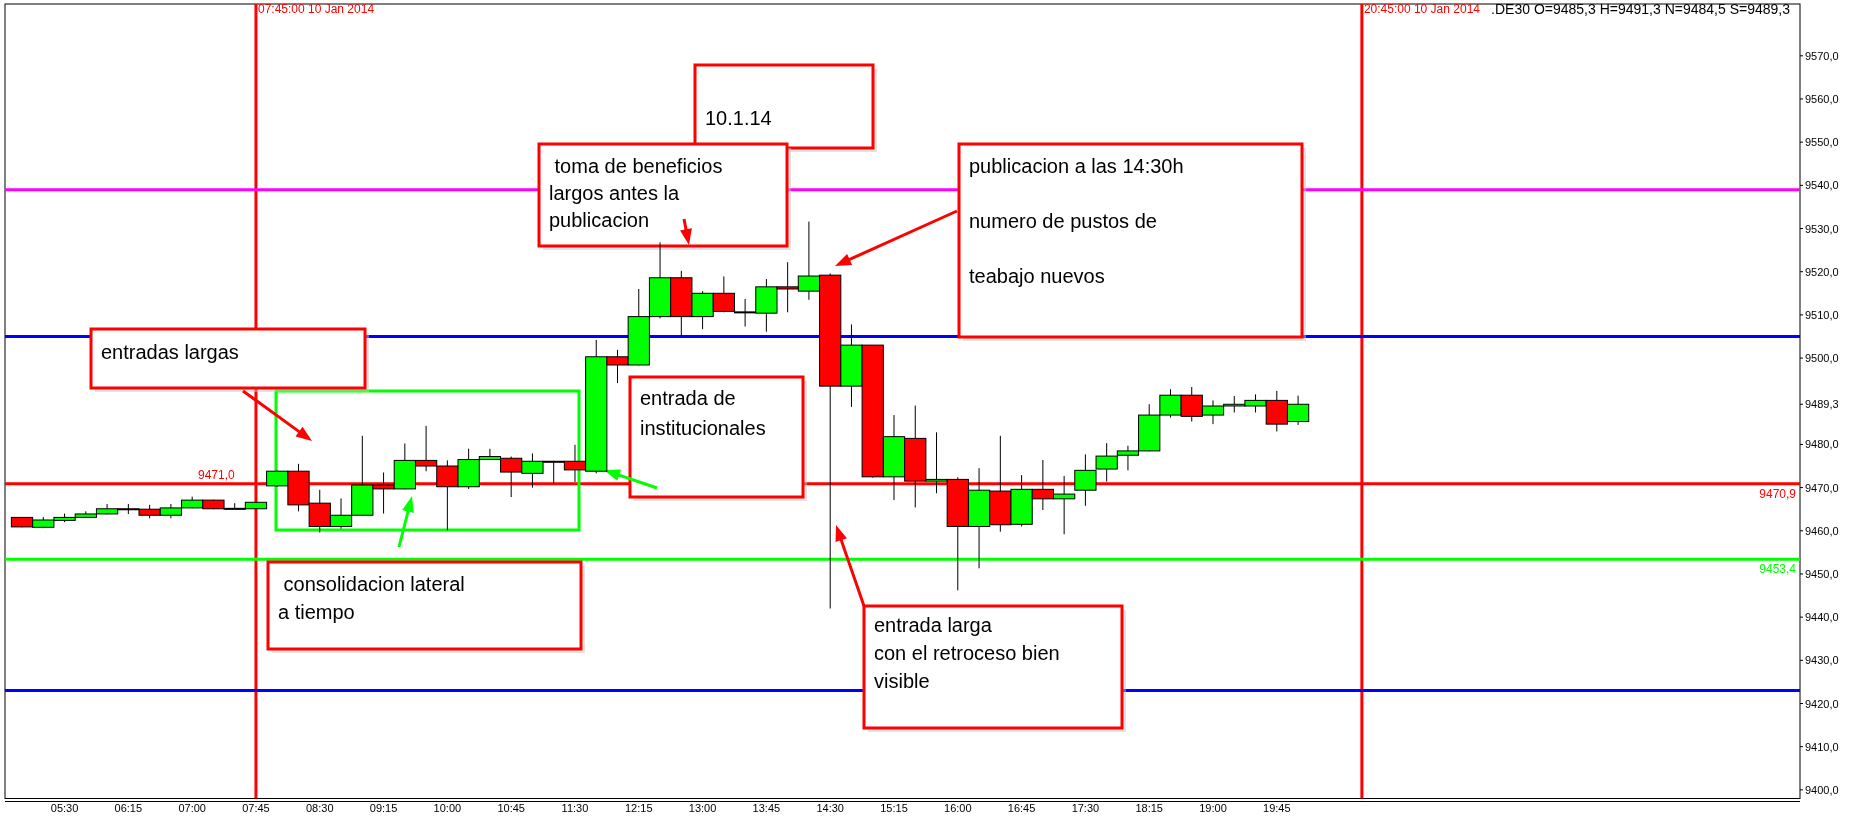  What do you see at coordinates (1641, 9) in the screenshot?
I see `chart-title: .DE30 O=9485,3 H=9491,3 N=9484,5 S=9489,3` at bounding box center [1641, 9].